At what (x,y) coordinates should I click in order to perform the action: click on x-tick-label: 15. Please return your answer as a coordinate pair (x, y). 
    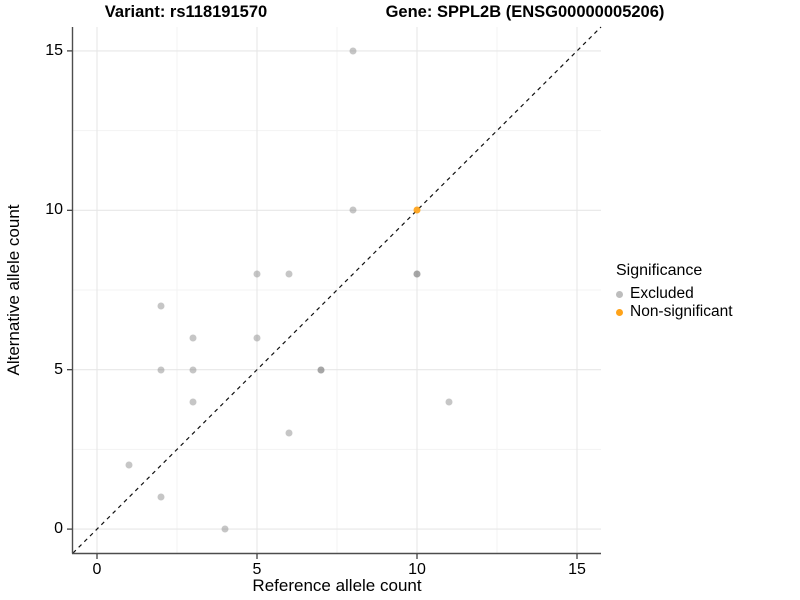
    Looking at the image, I should click on (577, 569).